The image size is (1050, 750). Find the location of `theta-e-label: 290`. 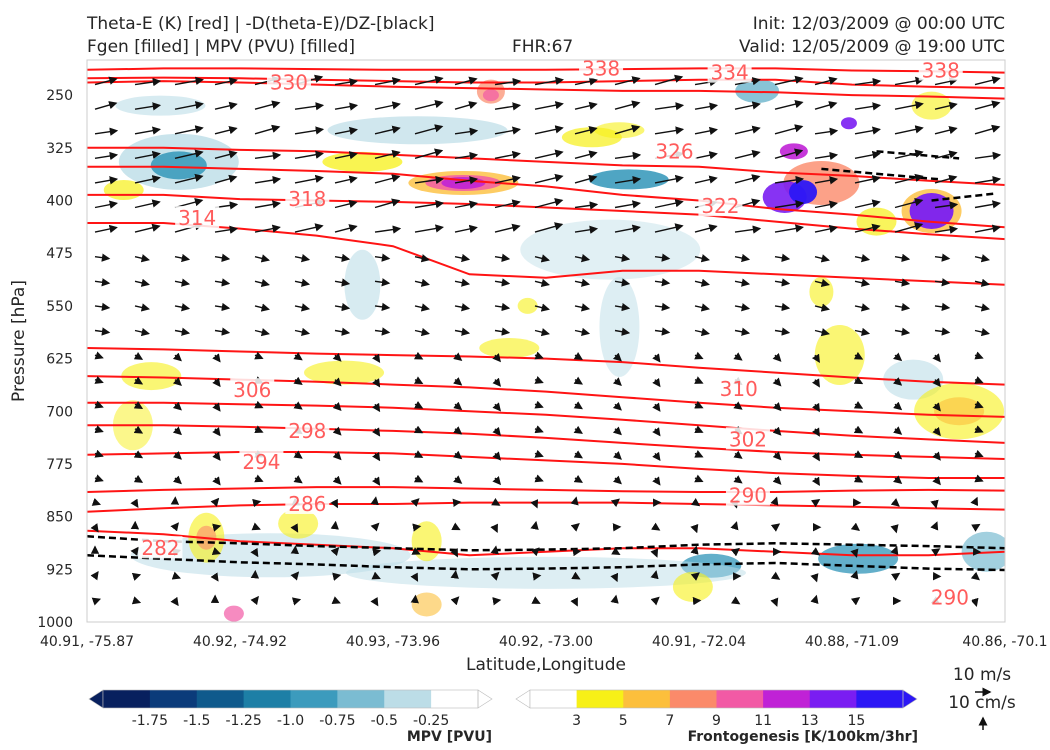

theta-e-label: 290 is located at coordinates (950, 597).